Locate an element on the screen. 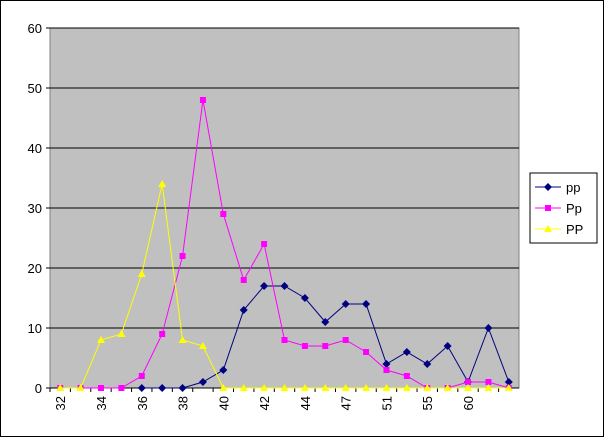  x-tick-label: 44 is located at coordinates (305, 403).